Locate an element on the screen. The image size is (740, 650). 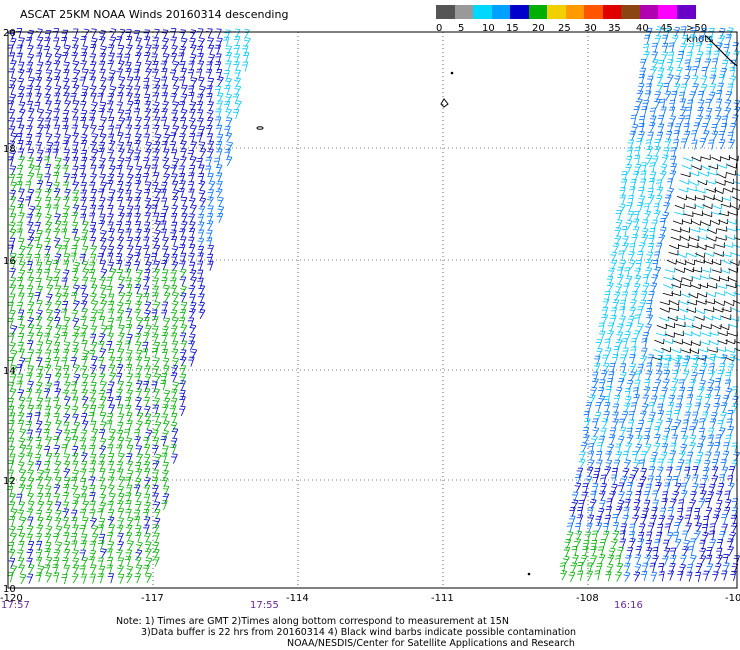
island is located at coordinates (260, 128).